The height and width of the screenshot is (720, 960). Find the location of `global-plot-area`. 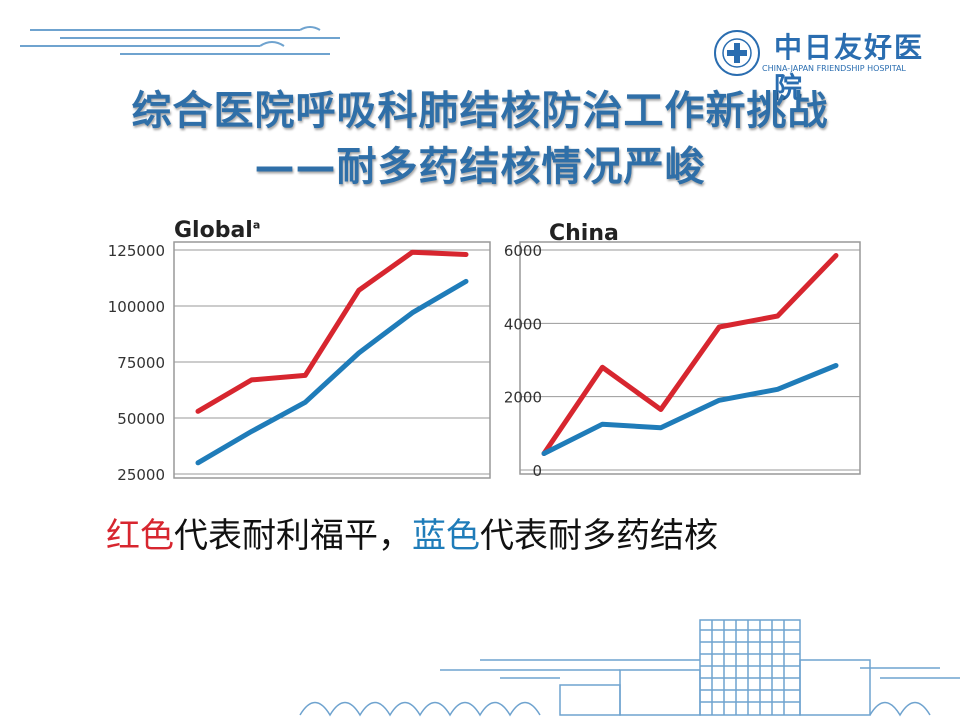

global-plot-area is located at coordinates (332, 360).